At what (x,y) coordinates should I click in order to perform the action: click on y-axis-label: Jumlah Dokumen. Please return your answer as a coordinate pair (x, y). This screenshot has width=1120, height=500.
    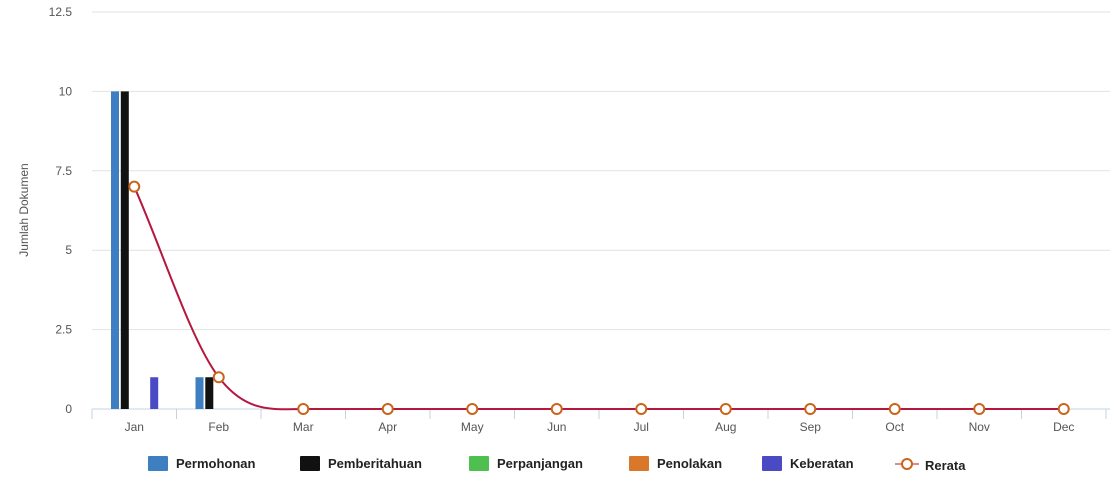
    Looking at the image, I should click on (24, 209).